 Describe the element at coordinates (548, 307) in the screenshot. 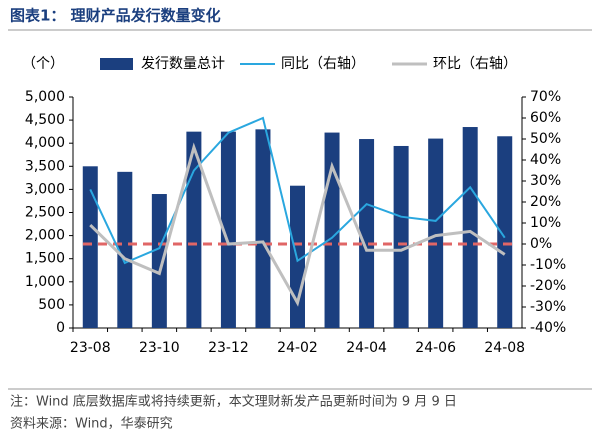

I see `y2-tick-label: -30%` at that location.